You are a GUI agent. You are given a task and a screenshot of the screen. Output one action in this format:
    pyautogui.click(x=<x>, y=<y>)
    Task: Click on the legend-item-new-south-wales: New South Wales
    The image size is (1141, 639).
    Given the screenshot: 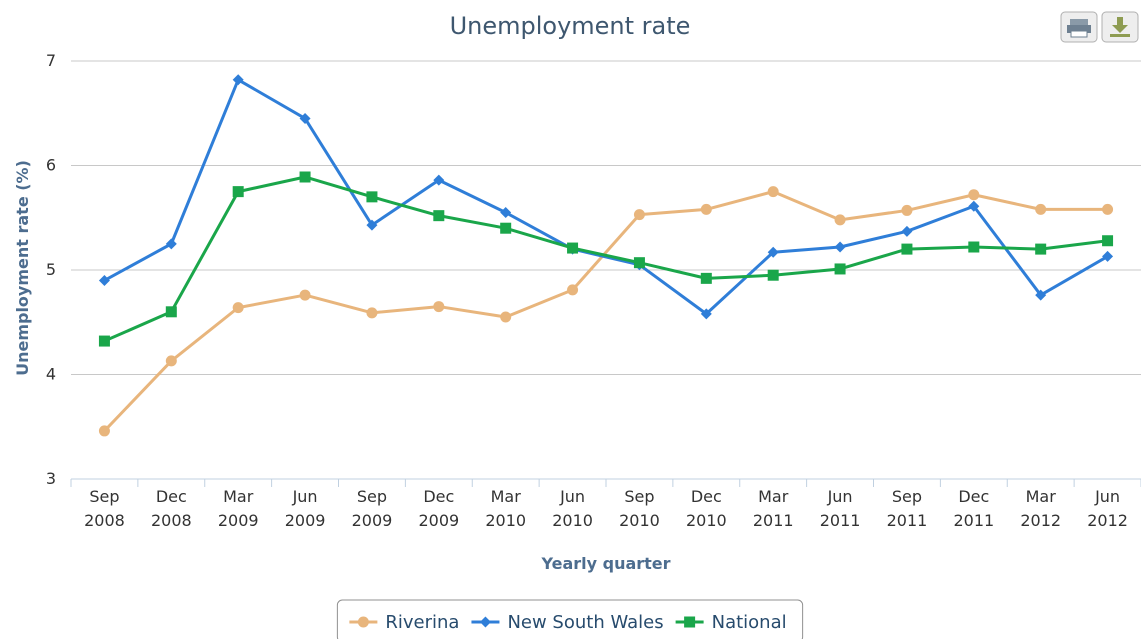 What is the action you would take?
    pyautogui.click(x=567, y=622)
    